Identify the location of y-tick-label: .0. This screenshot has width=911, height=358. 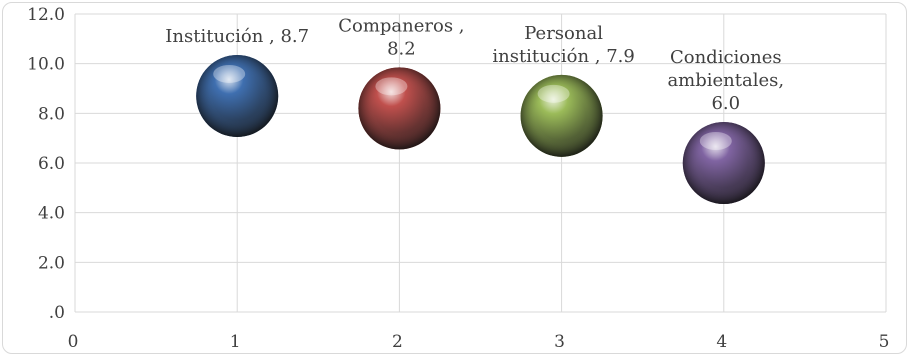
(57, 313).